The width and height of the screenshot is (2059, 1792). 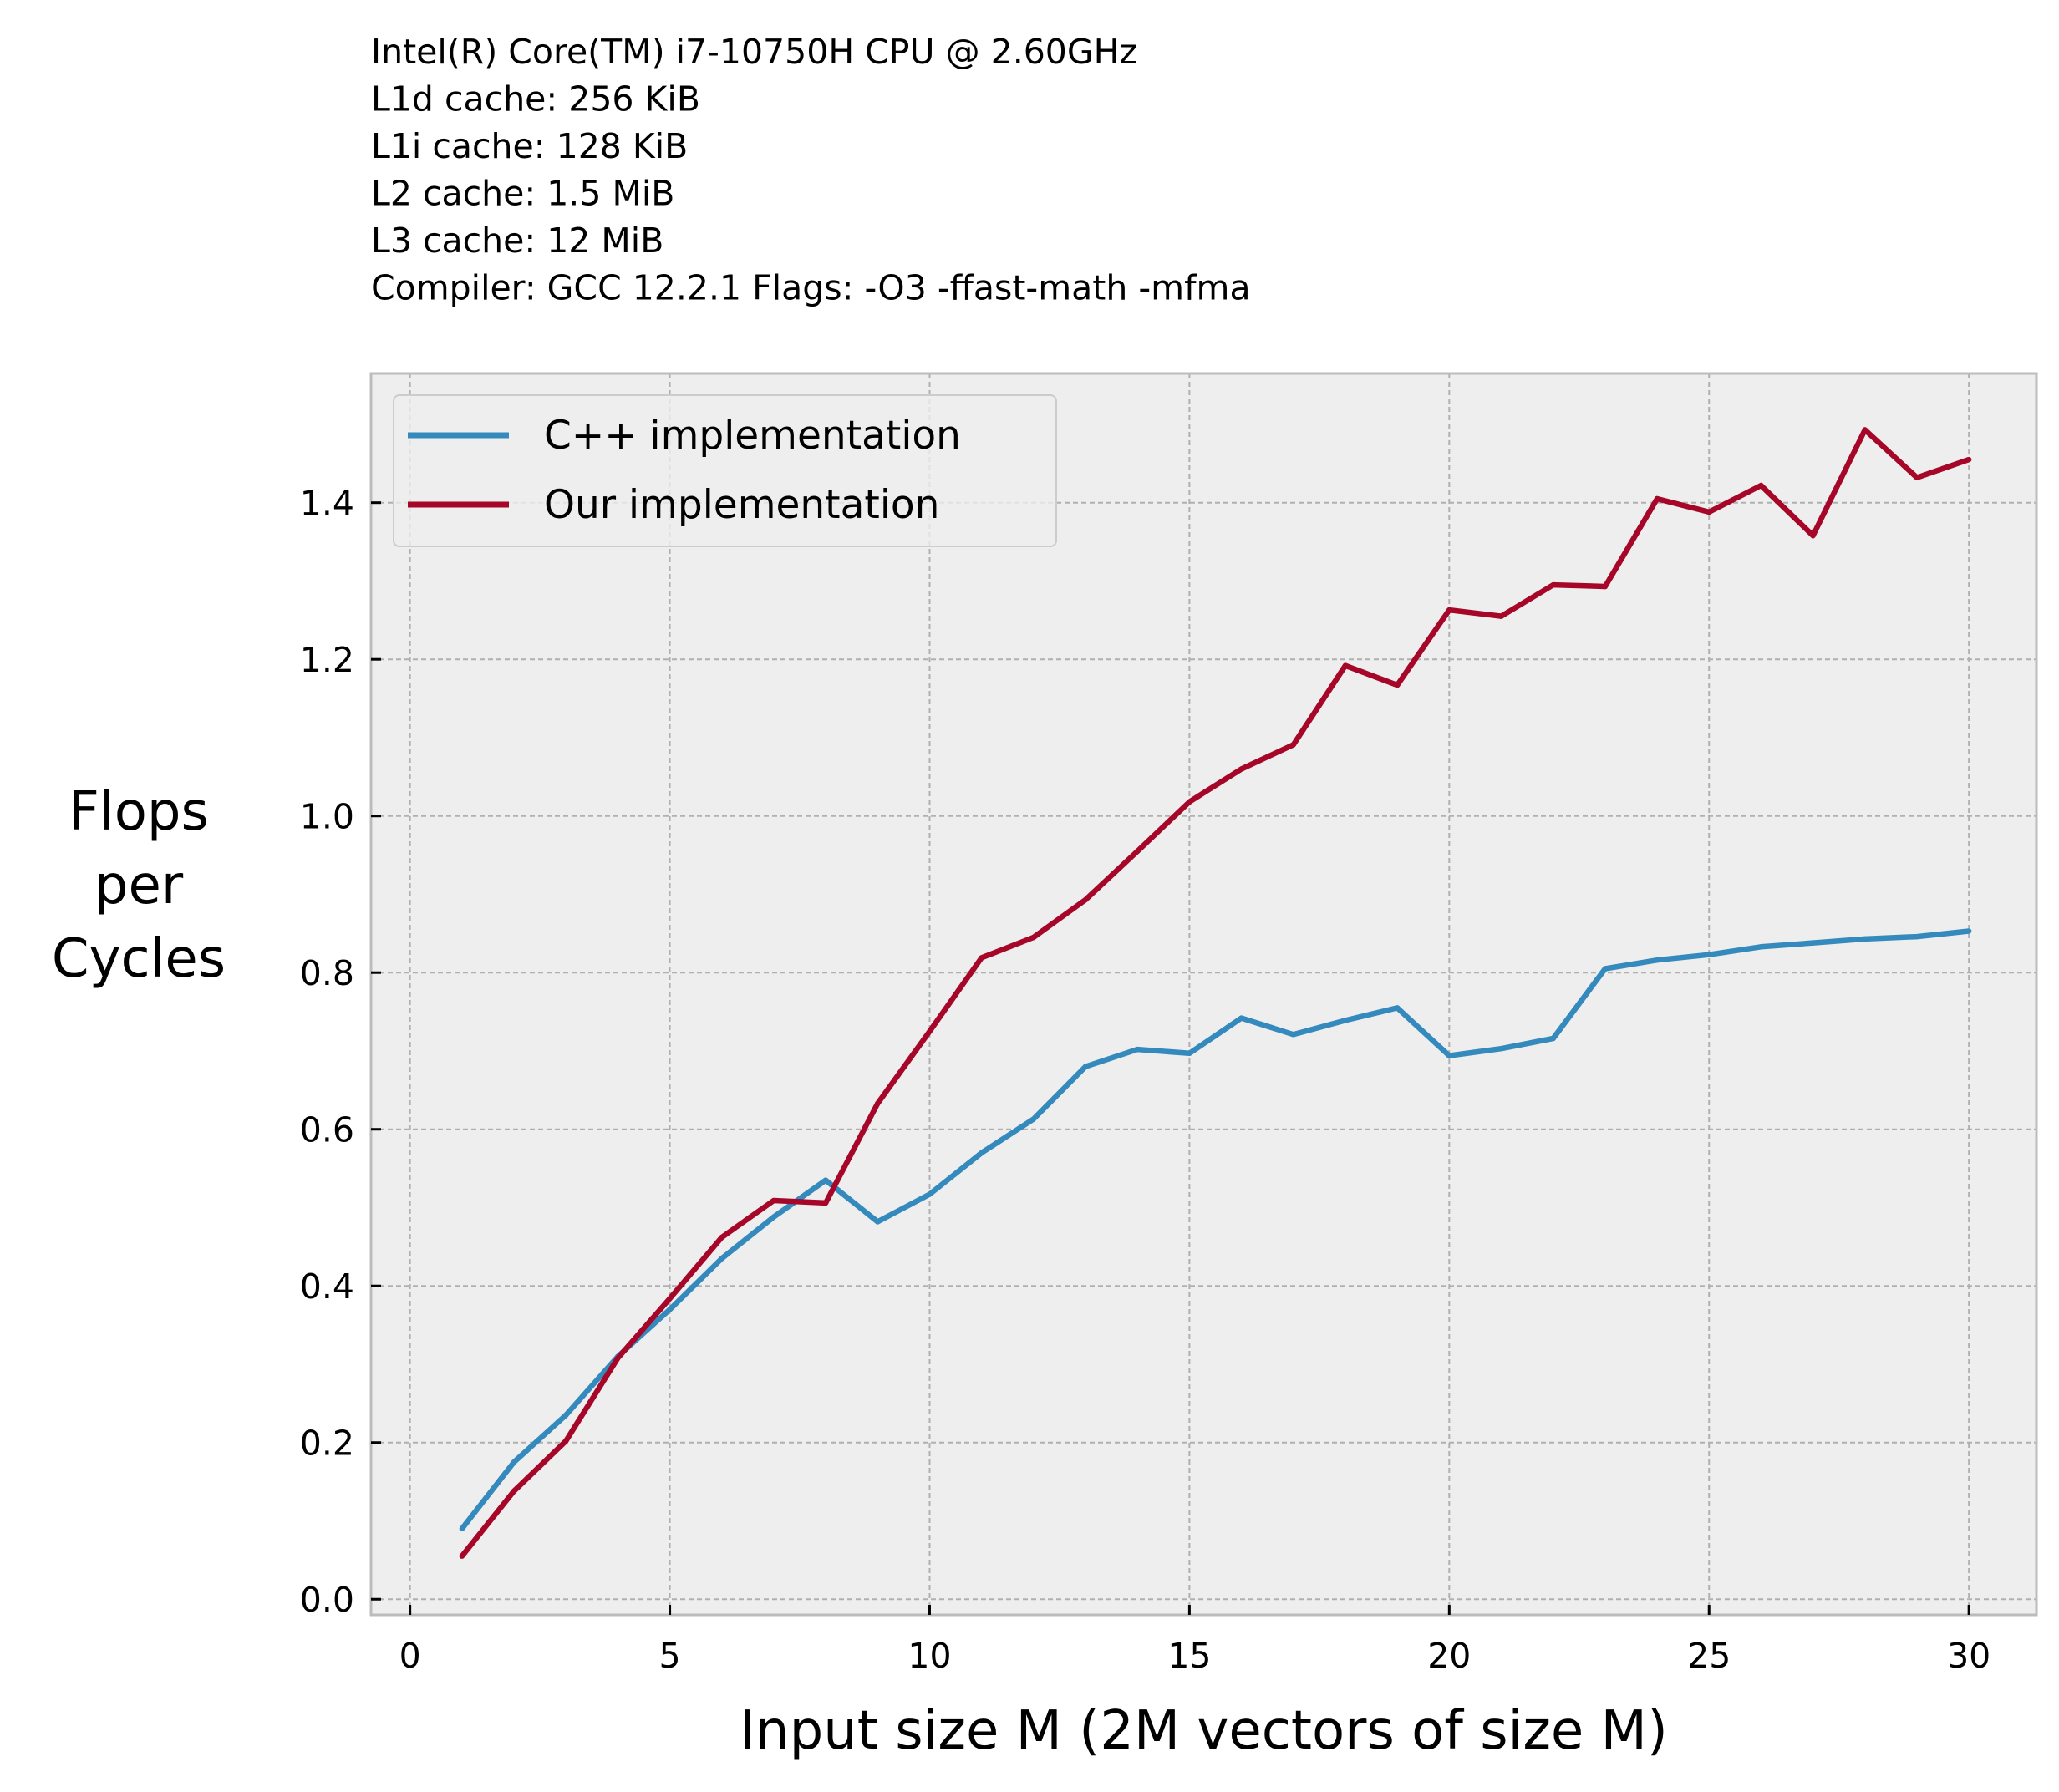 I want to click on y-axis-label-line: Cycles, so click(x=139, y=959).